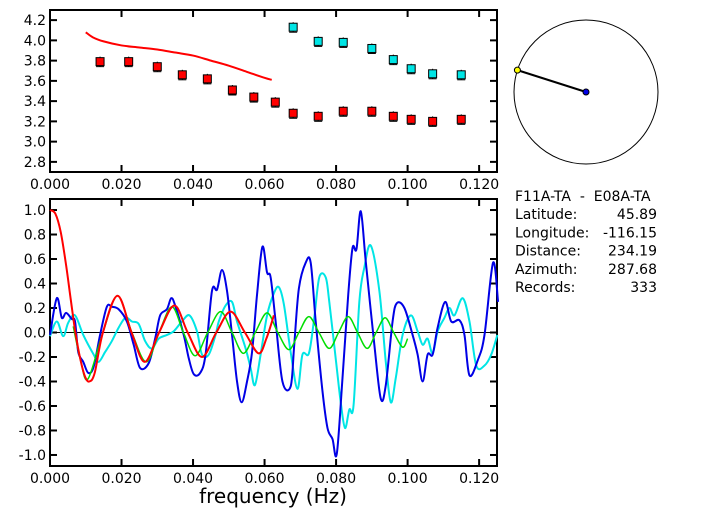  What do you see at coordinates (548, 252) in the screenshot?
I see `info-label: Distance:` at bounding box center [548, 252].